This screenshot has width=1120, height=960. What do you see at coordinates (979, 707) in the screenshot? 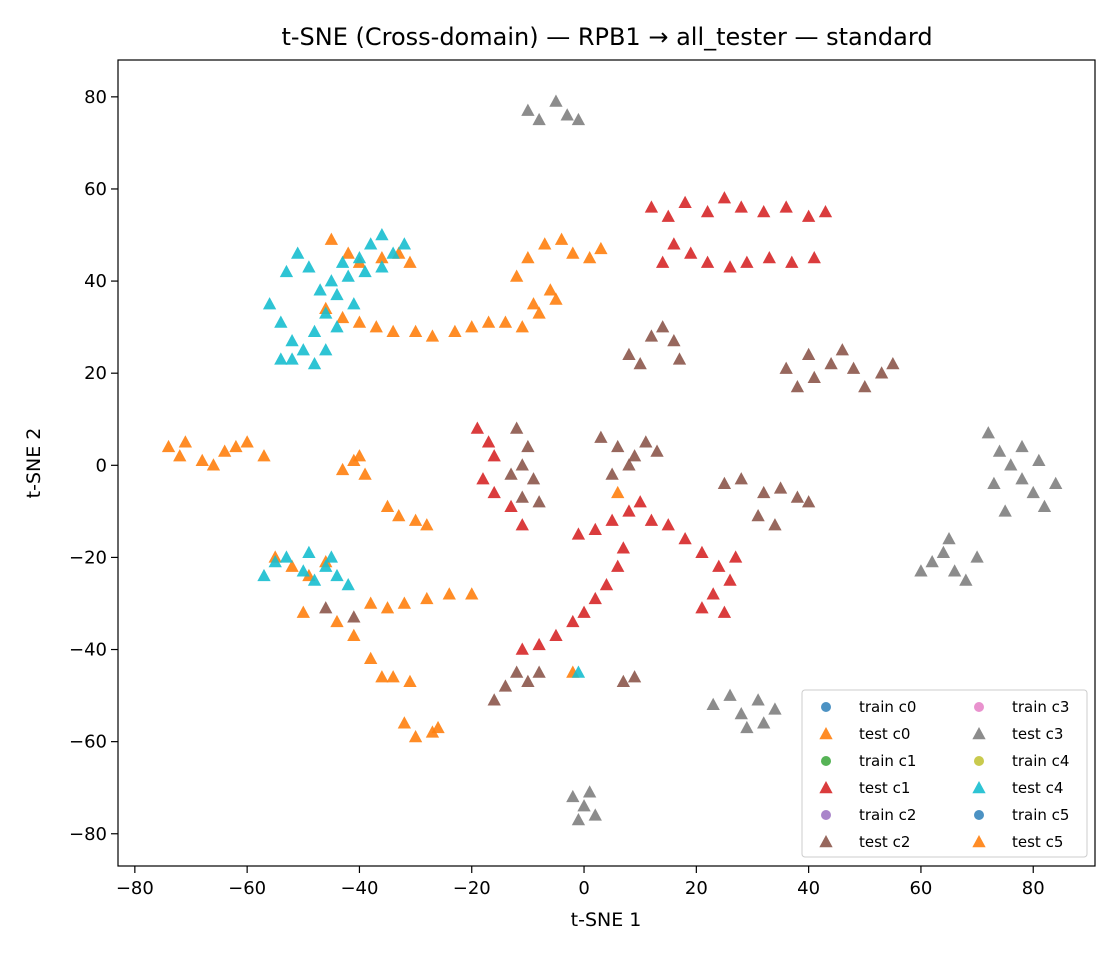
I see `legend-marker-train-c3` at bounding box center [979, 707].